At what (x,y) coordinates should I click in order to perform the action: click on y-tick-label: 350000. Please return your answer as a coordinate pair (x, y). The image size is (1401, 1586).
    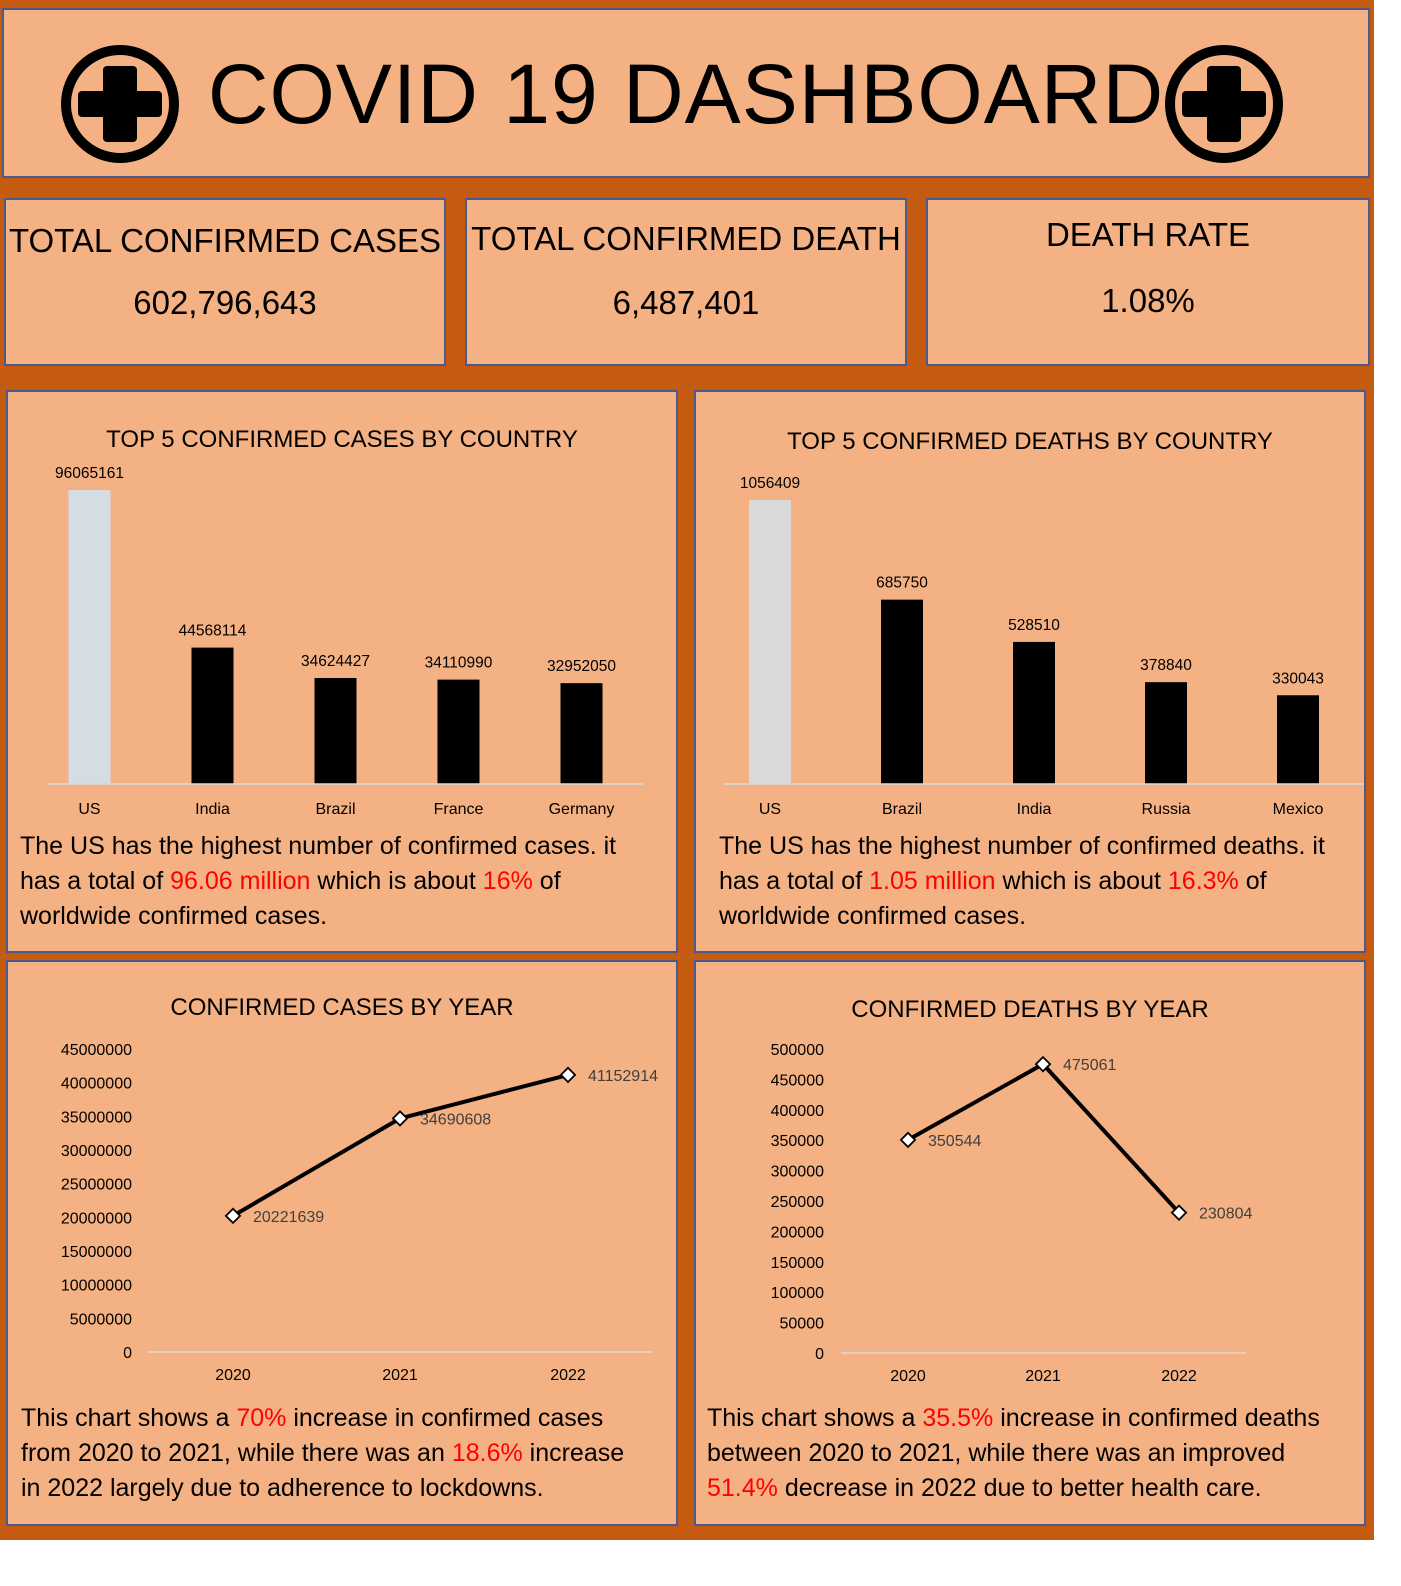
    Looking at the image, I should click on (797, 1141).